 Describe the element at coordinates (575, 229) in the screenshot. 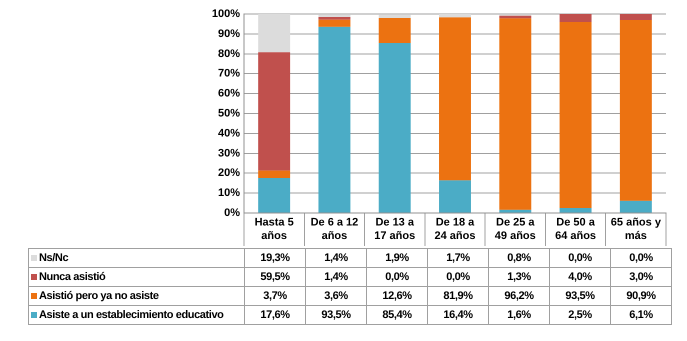

I see `x-tick-label: De 50 a 64 años` at that location.